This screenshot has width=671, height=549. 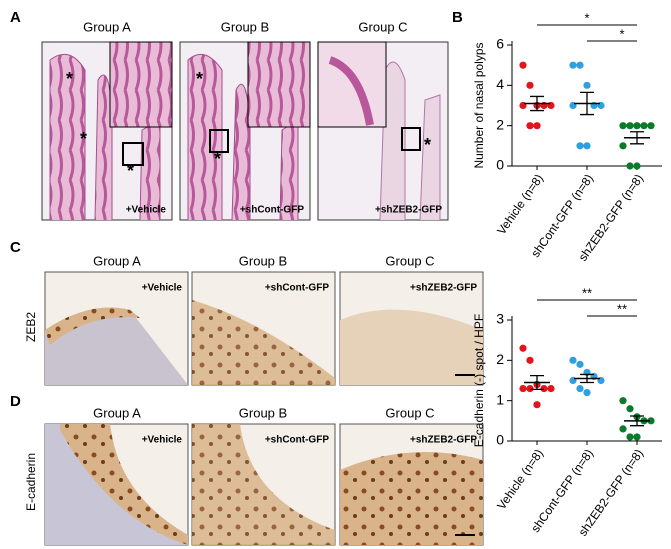 I want to click on image: * * +shCont-GFP, so click(x=245, y=131).